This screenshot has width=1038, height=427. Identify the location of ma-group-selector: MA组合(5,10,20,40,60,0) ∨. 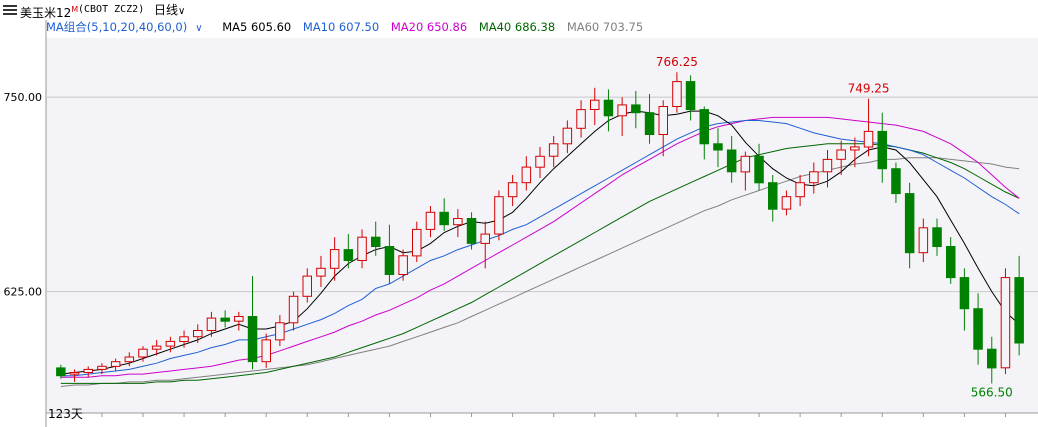
(128, 27).